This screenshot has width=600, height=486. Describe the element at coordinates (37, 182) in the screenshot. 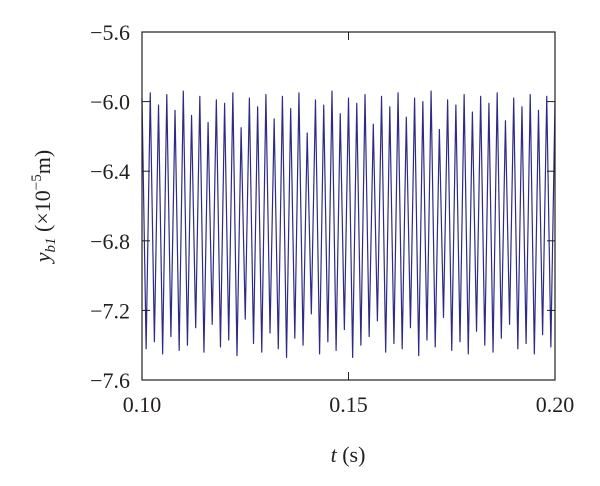

I see `y-label-exponent: −5` at that location.